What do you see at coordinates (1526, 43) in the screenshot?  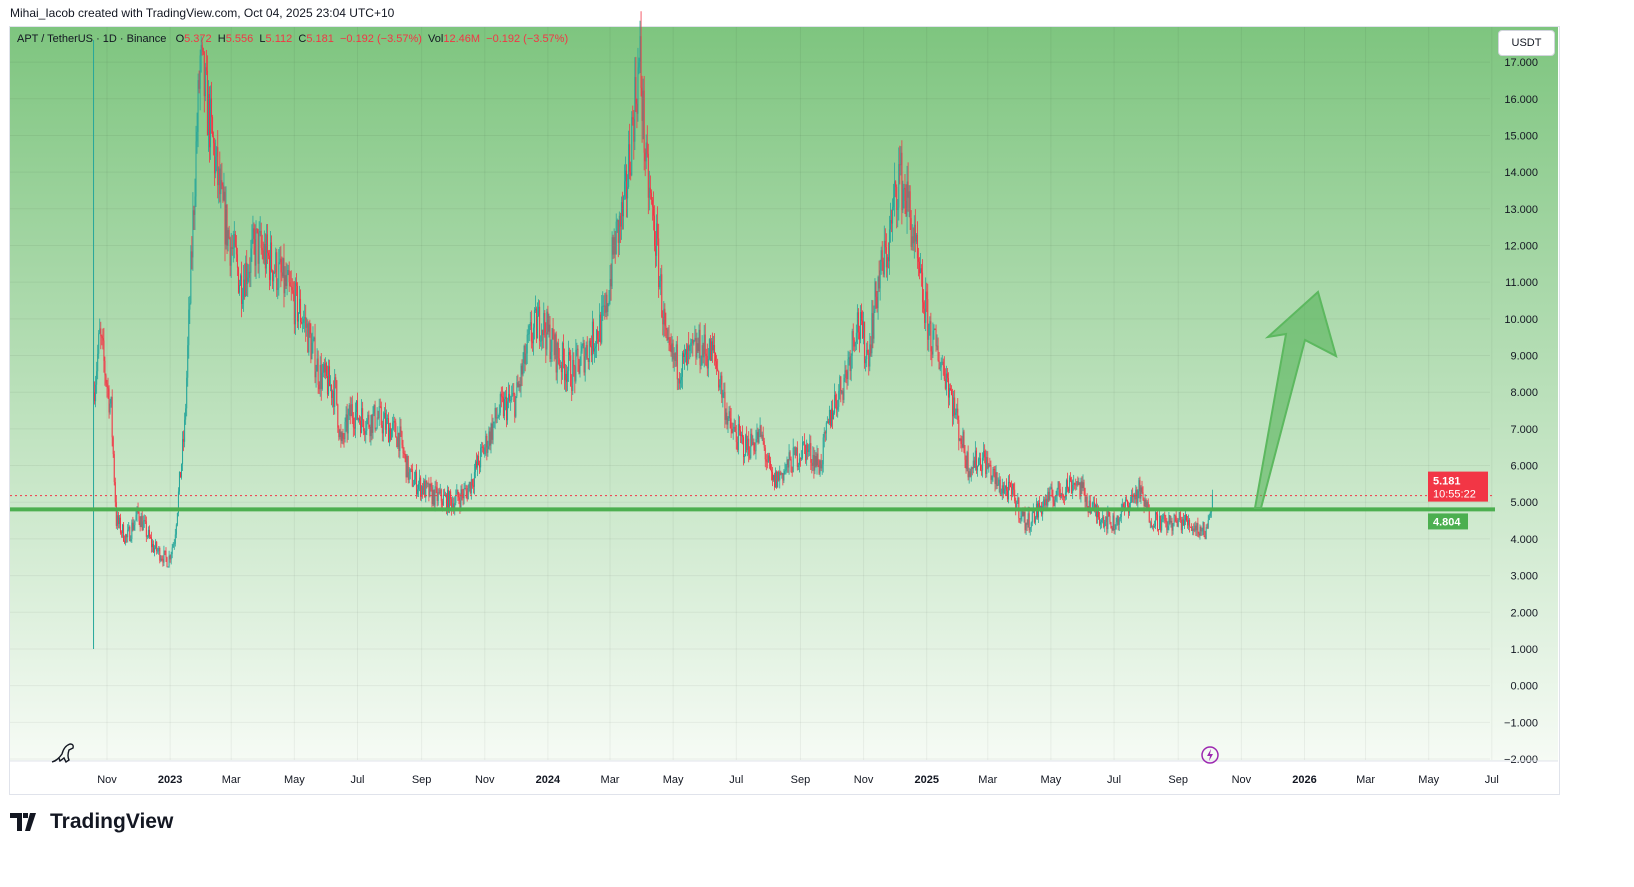 I see `currency-button: USDT` at bounding box center [1526, 43].